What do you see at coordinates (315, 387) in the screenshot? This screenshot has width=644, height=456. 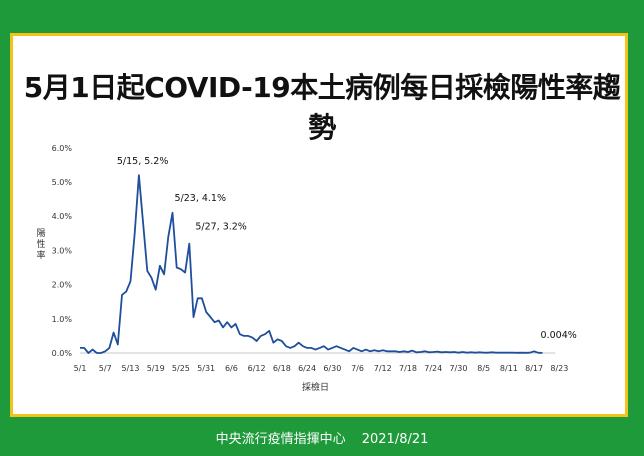 I see `x-axis-label: 採檢日` at bounding box center [315, 387].